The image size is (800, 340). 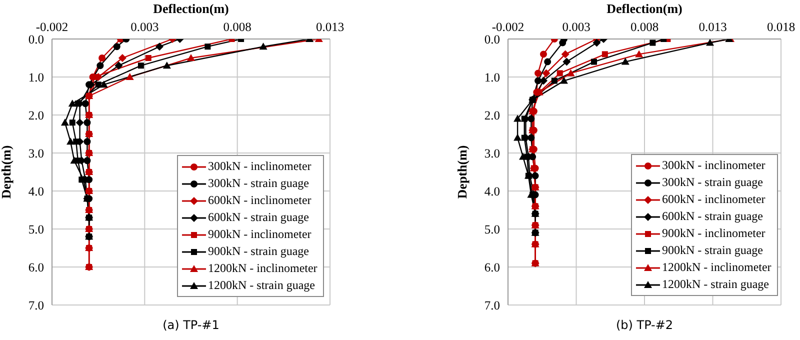 I want to click on text: (b) TP-#2, so click(x=644, y=325).